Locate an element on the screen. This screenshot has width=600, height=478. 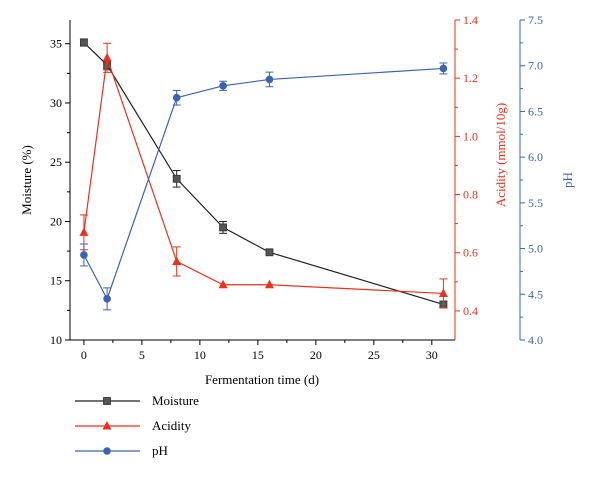
x-ticks: 0 5 10 15 20 25 30 is located at coordinates (259, 351).